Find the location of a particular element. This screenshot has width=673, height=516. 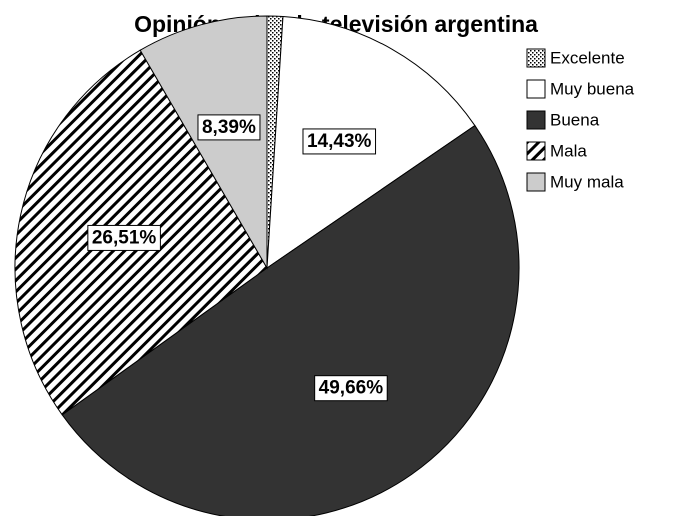

legend-label: Mala is located at coordinates (568, 150).